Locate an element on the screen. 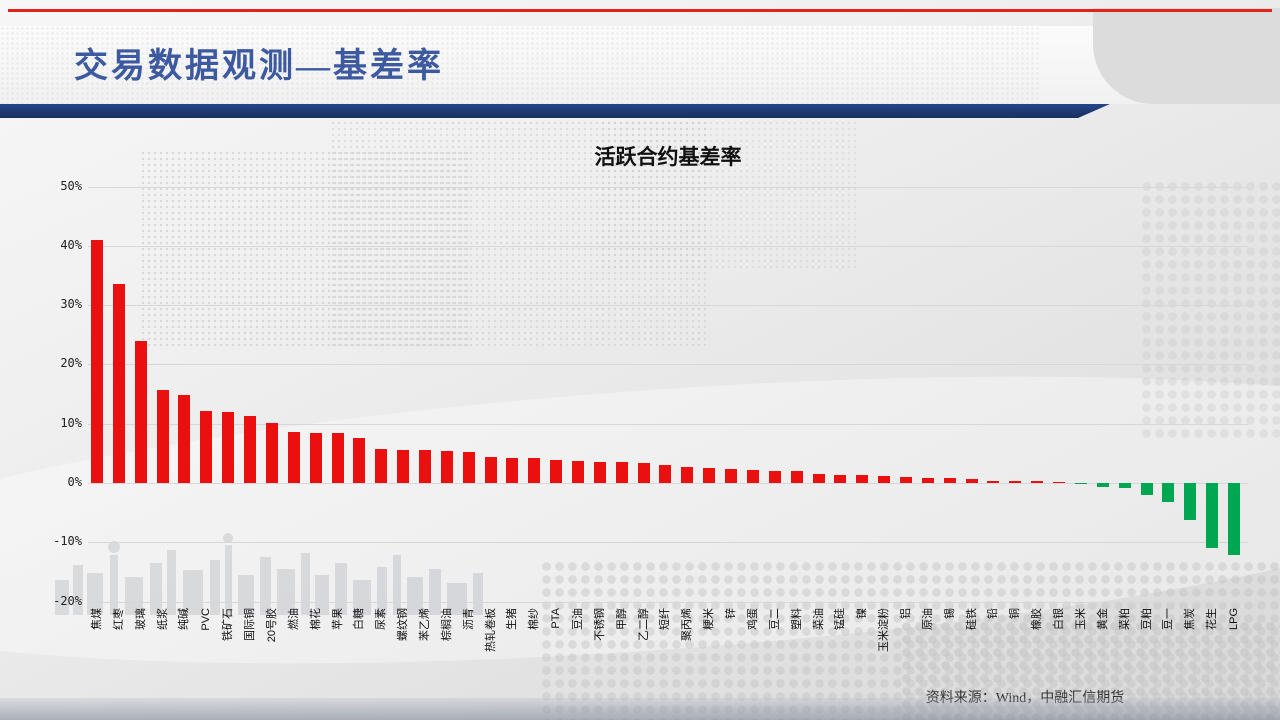 The width and height of the screenshot is (1280, 720). bar-玉米 is located at coordinates (1080, 483).